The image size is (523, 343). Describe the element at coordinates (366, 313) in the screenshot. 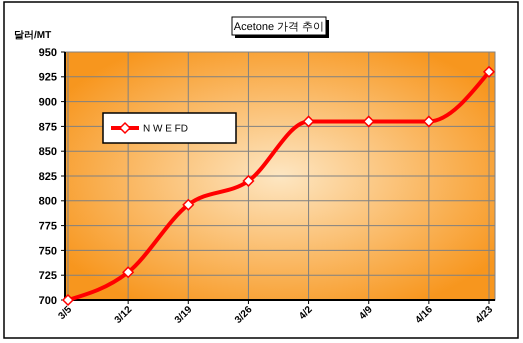

I see `x-tick-label: 4/9` at that location.